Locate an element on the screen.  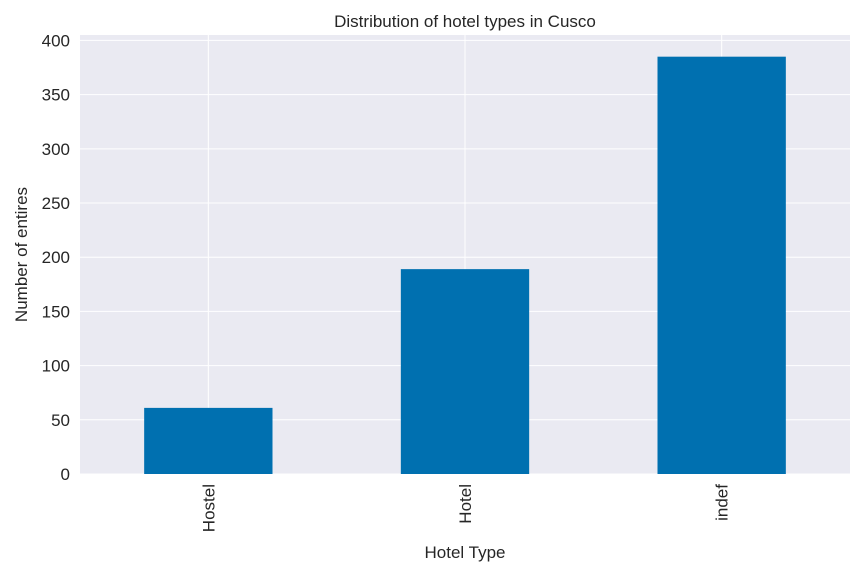
y-tick-label: 400 is located at coordinates (56, 40).